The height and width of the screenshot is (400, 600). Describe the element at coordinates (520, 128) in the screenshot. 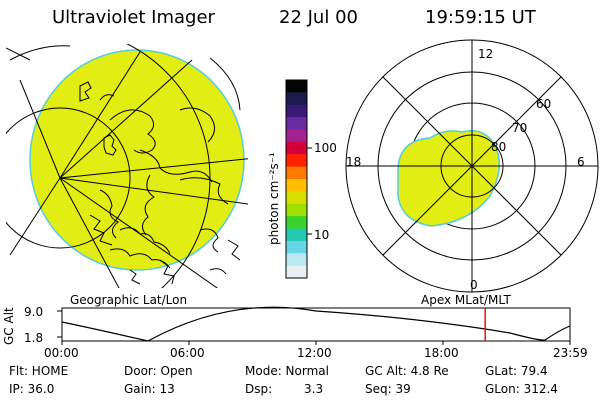

I see `mlat-label-70: 70` at that location.